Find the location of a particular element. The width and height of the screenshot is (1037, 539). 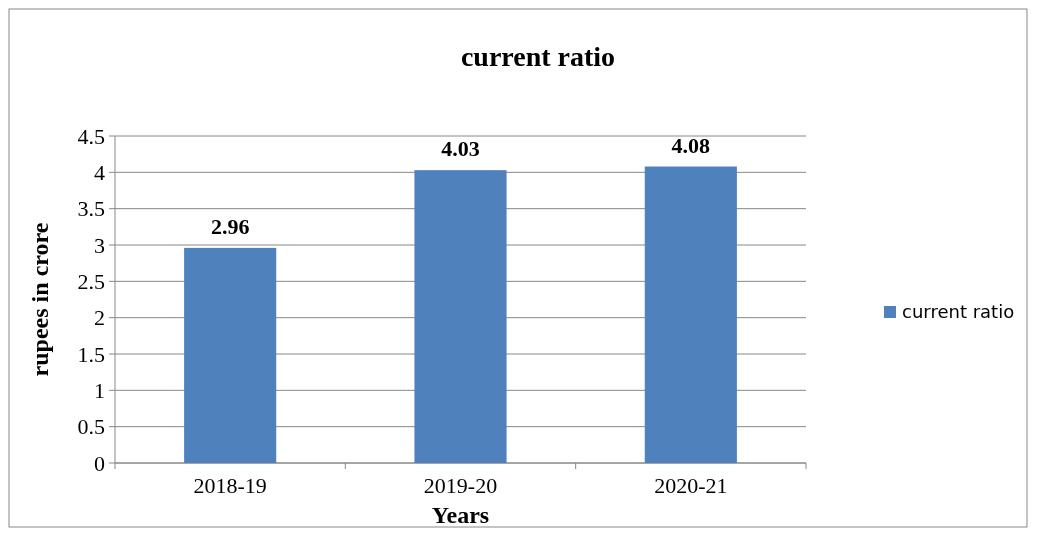

x-tick-label: 2018-19 is located at coordinates (230, 485).